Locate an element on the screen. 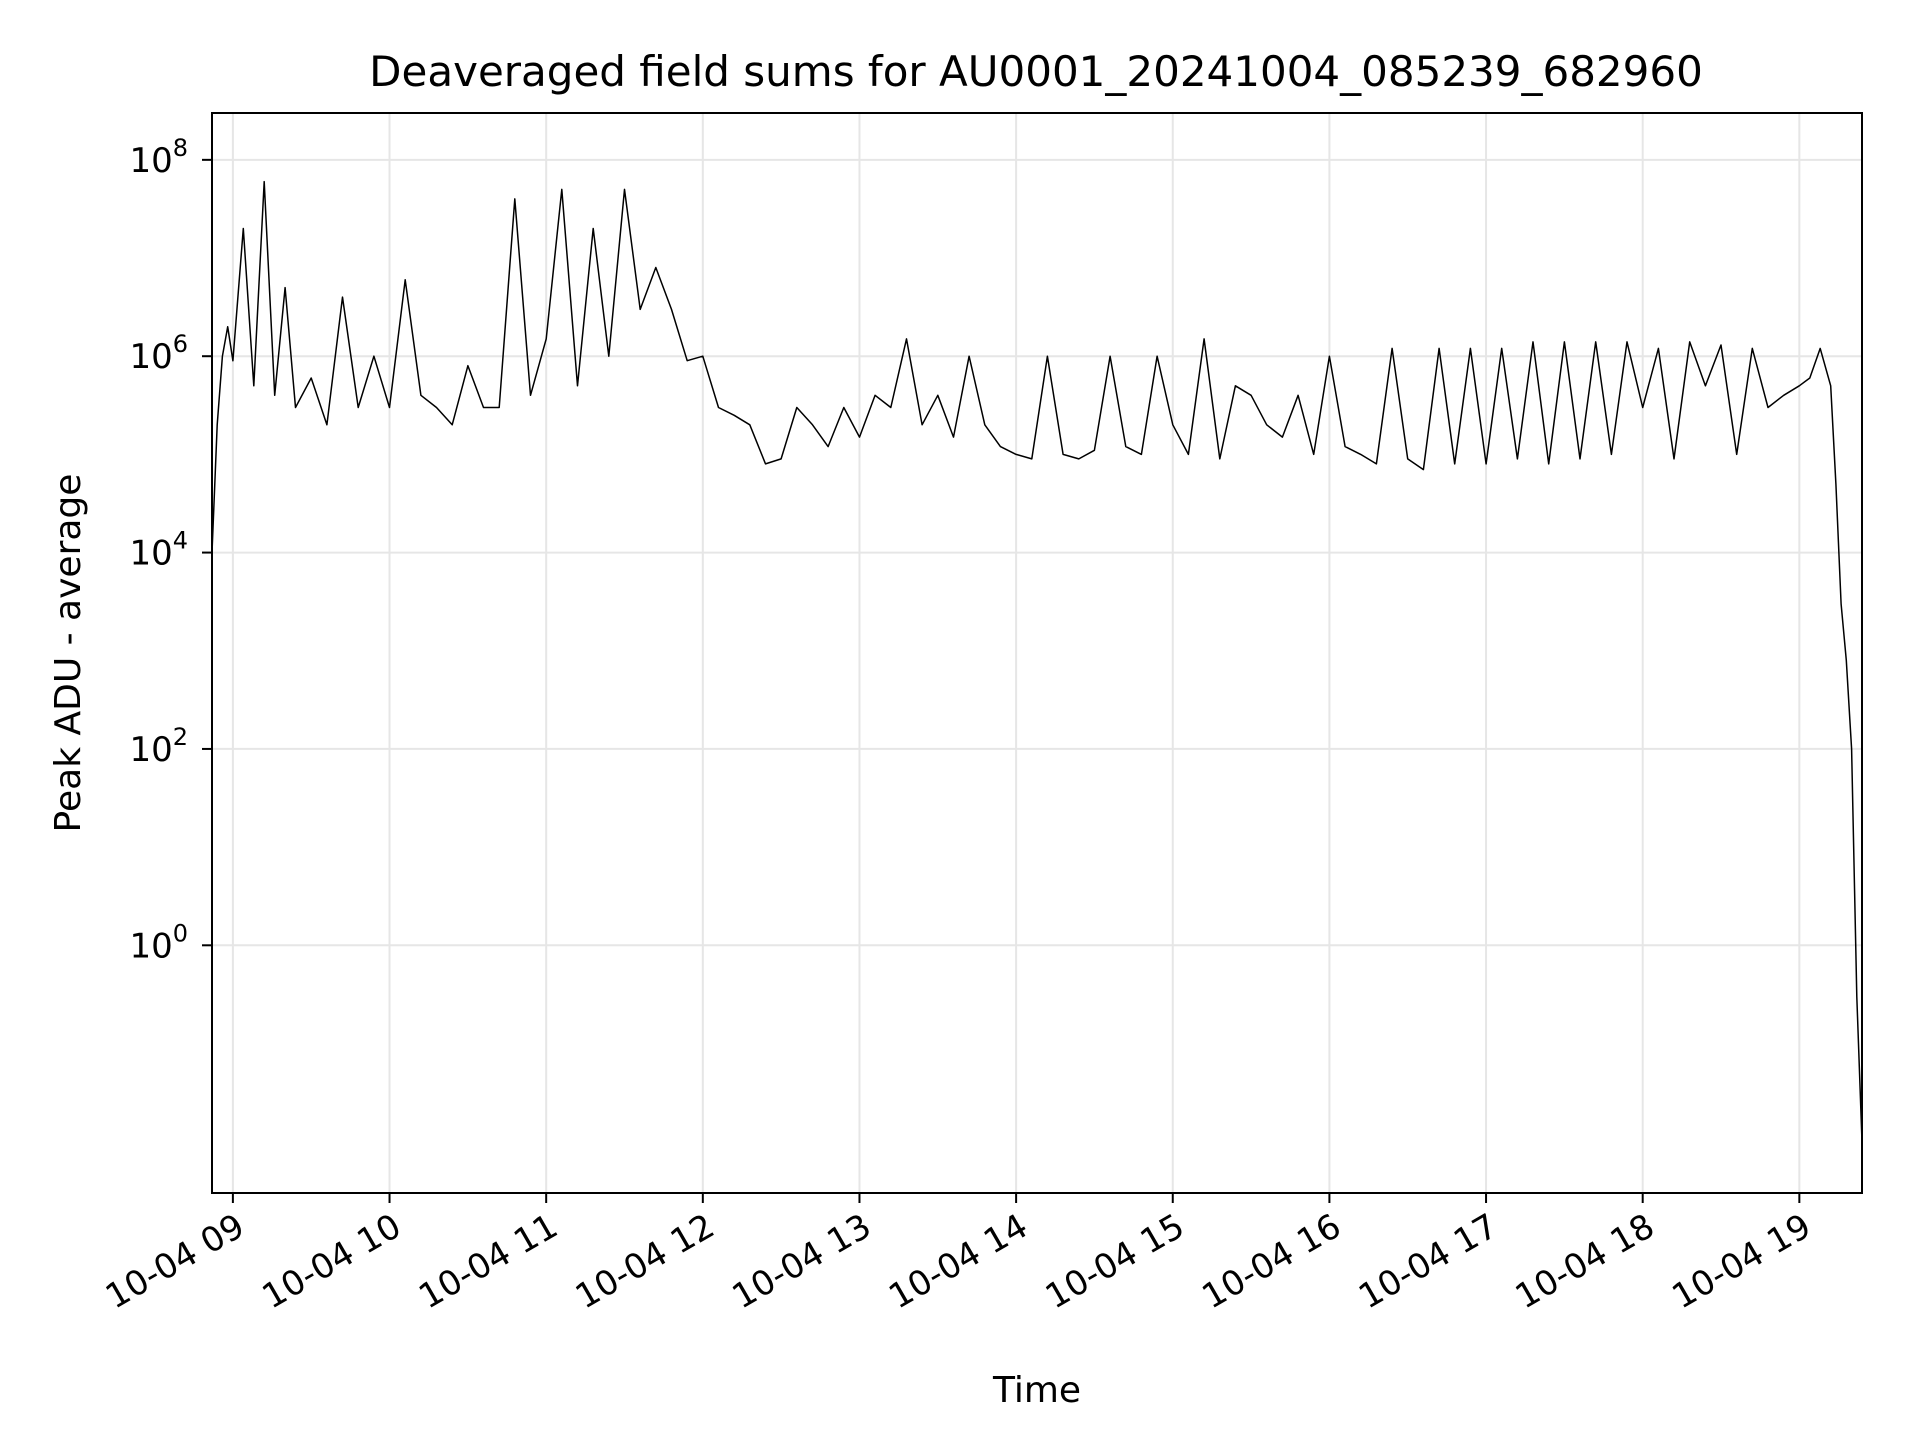 This screenshot has width=1920, height=1440. y-tick-labels: 10⁰ 10² 10⁴ 10⁶ 10⁸ is located at coordinates (158, 550).